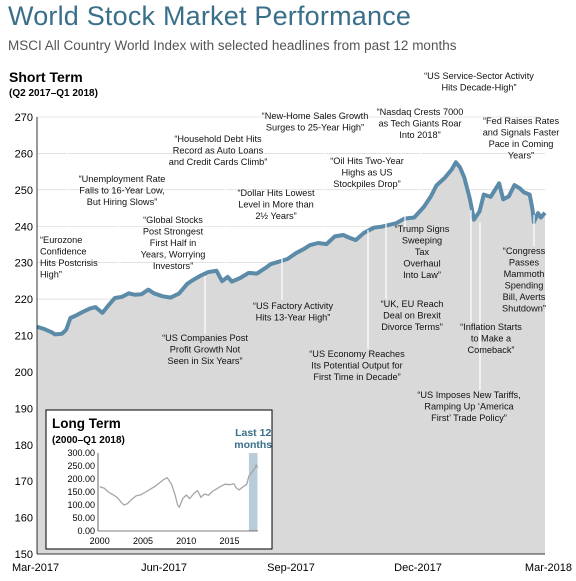 The width and height of the screenshot is (576, 581). I want to click on x-tick-label: Mar-2017, so click(35, 568).